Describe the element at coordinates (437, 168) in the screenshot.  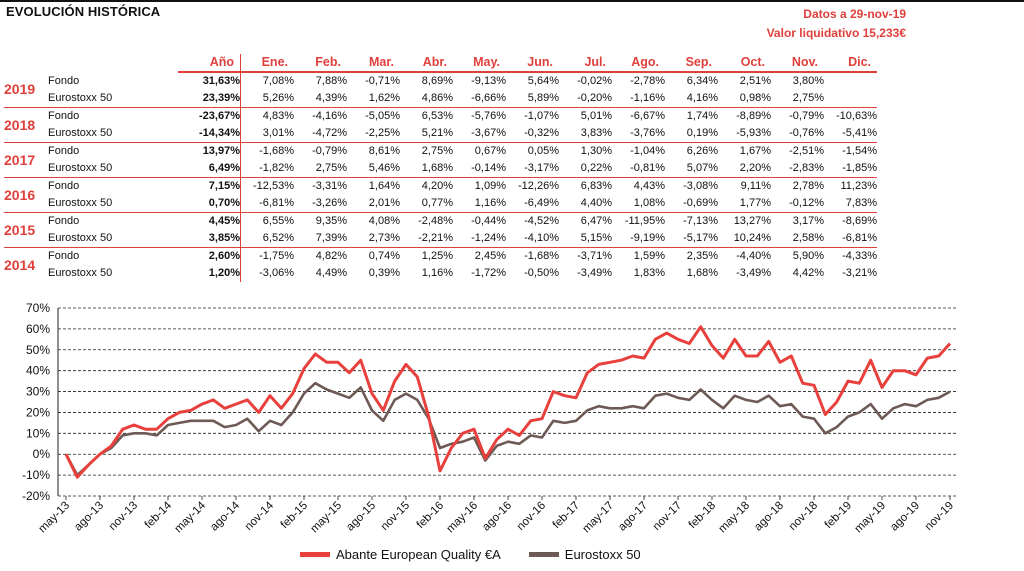
I see `monthly-return: 1,68%` at that location.